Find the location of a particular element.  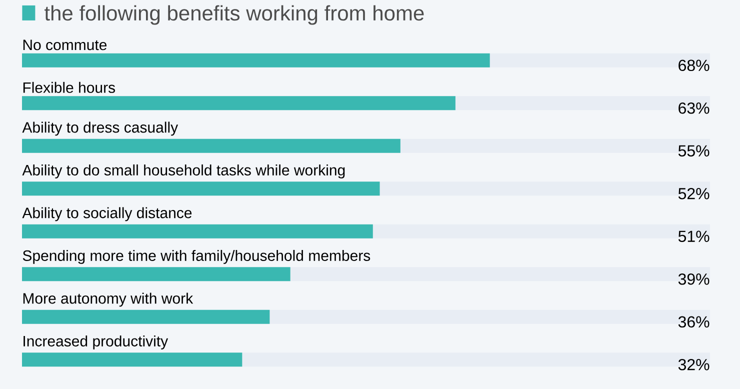

data-label: 51% is located at coordinates (694, 236).